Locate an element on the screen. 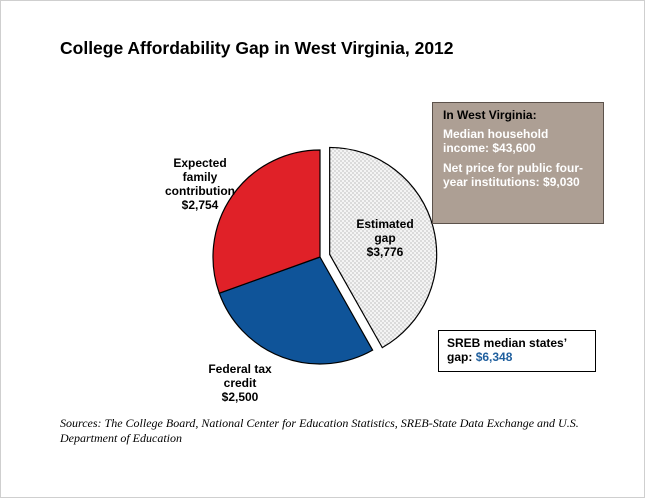 This screenshot has height=498, width=645. slice-label-estimated-gap: Estimated gap $3,776 is located at coordinates (385, 238).